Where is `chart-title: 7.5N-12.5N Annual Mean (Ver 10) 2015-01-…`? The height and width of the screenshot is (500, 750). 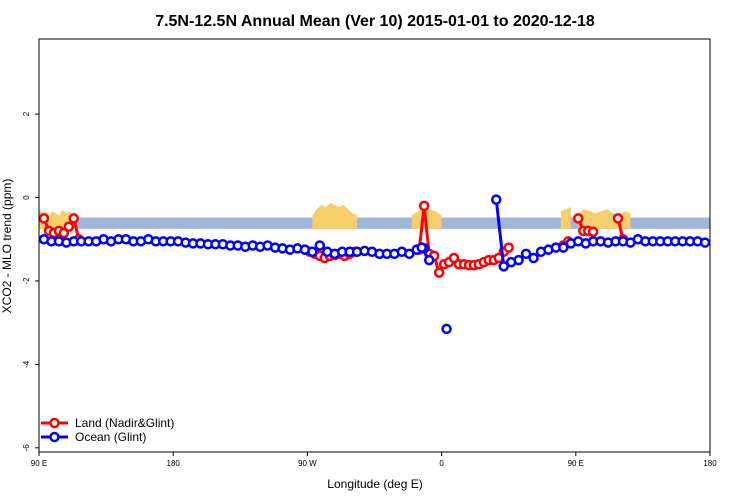 chart-title: 7.5N-12.5N Annual Mean (Ver 10) 2015-01-… is located at coordinates (375, 21).